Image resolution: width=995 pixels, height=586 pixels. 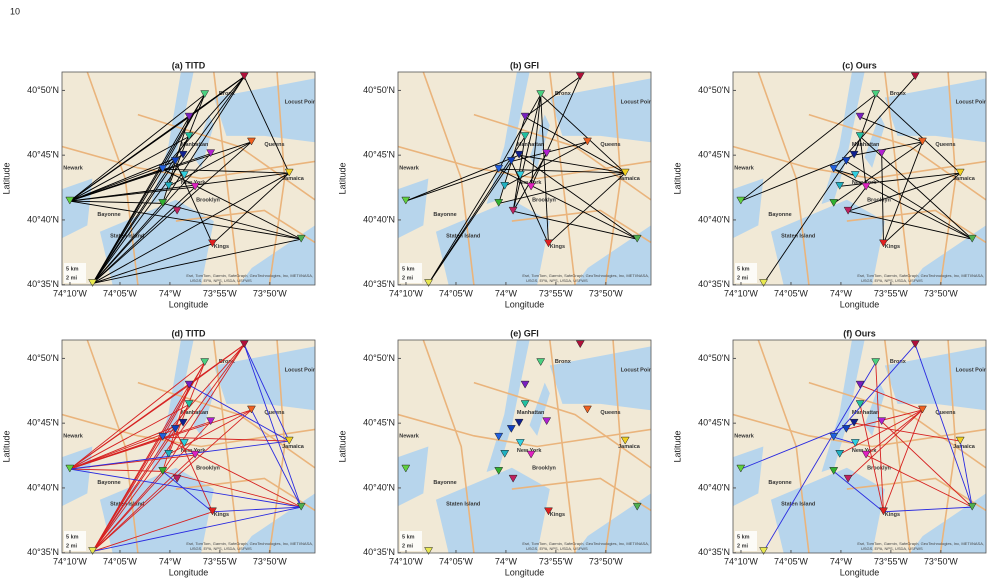 What do you see at coordinates (743, 269) in the screenshot?
I see `scale-label: 5 km` at bounding box center [743, 269].